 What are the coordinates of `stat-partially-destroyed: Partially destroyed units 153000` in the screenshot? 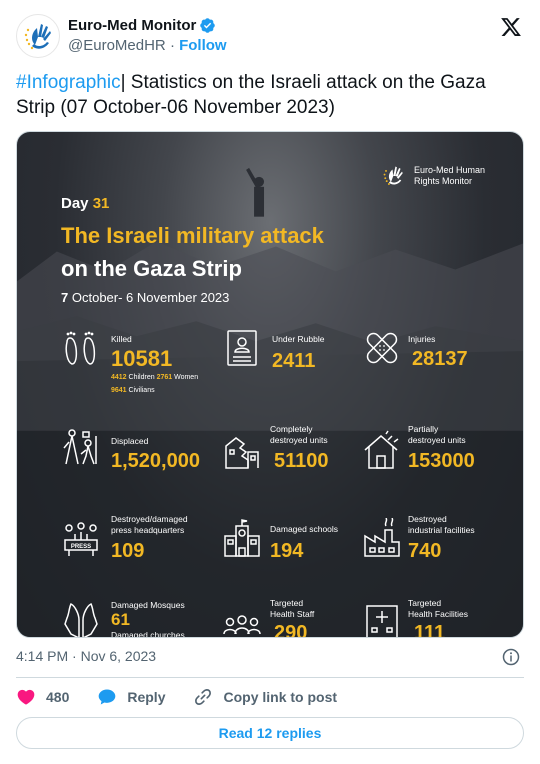 It's located at (439, 454).